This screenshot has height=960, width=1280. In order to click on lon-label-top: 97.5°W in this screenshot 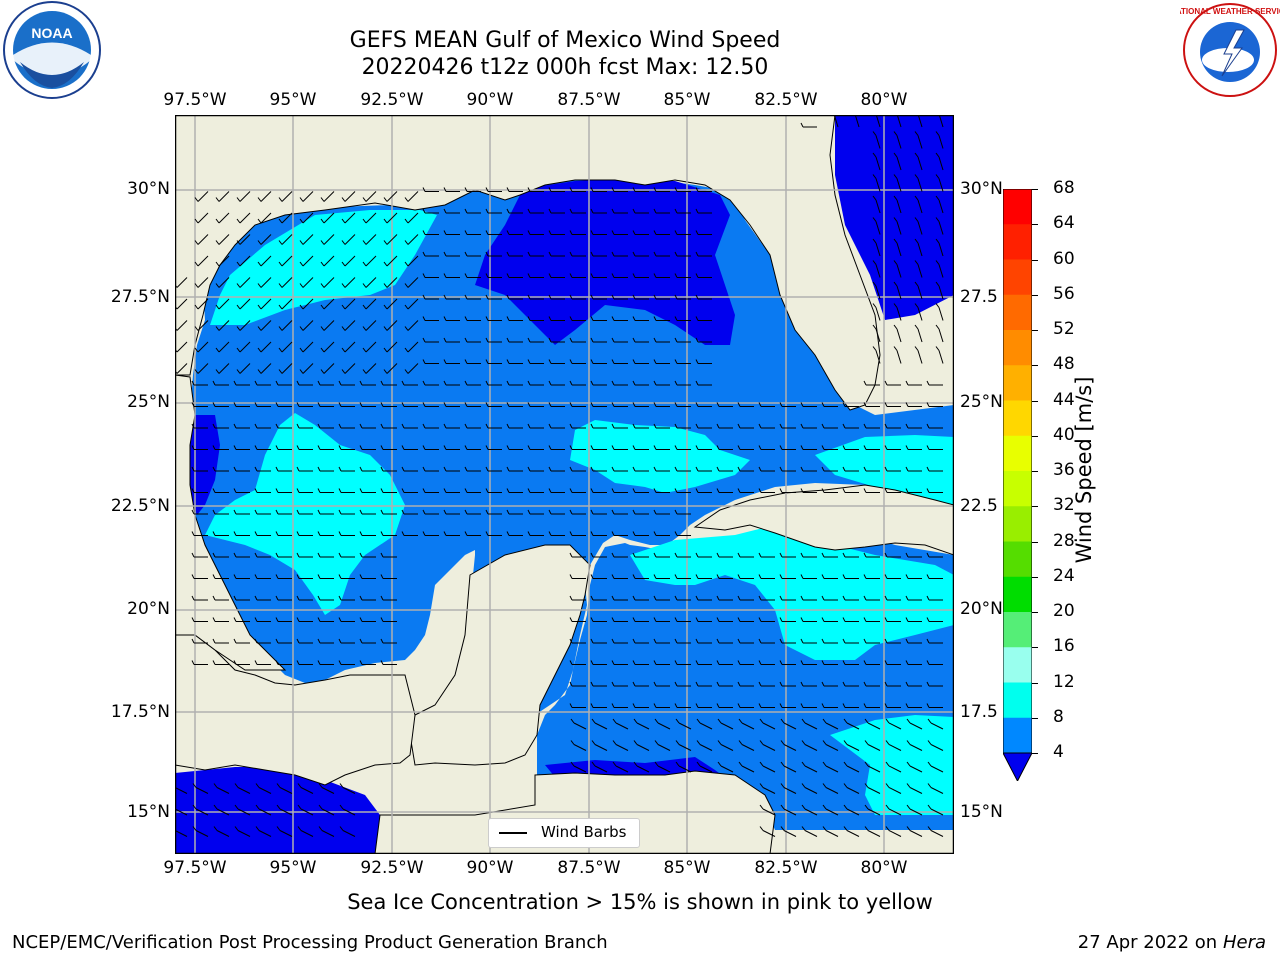, I will do `click(195, 100)`.